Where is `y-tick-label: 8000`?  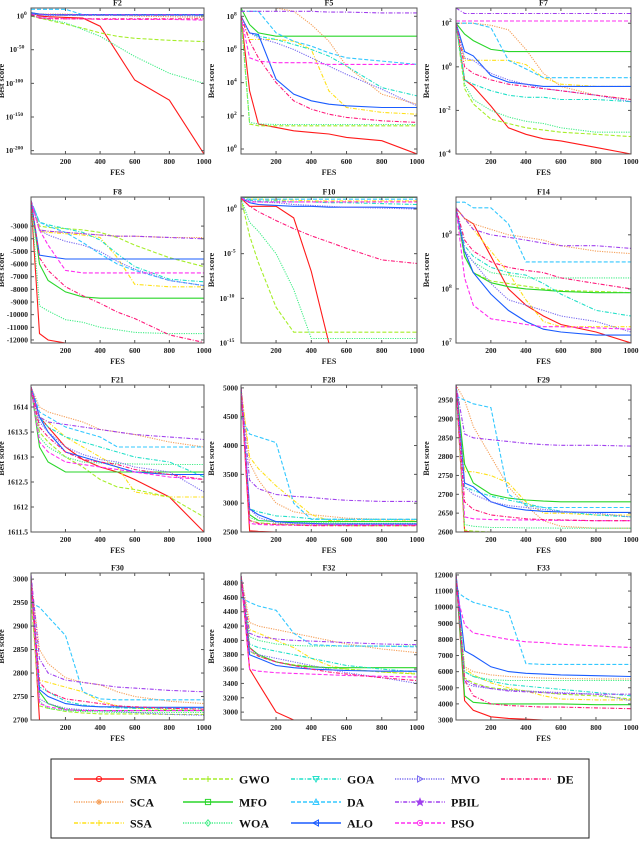 y-tick-label: 8000 is located at coordinates (445, 639).